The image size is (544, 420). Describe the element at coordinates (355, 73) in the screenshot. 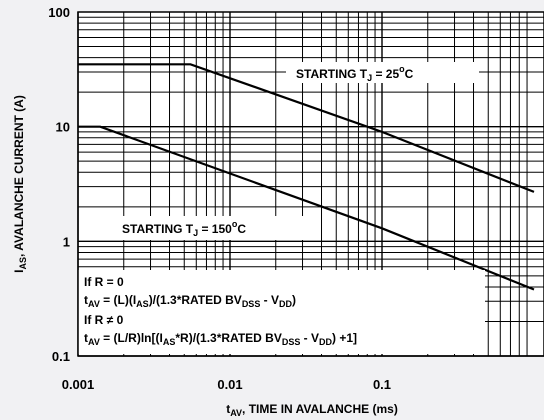

I see `series-label-1: STARTING TJ = 25oC` at that location.